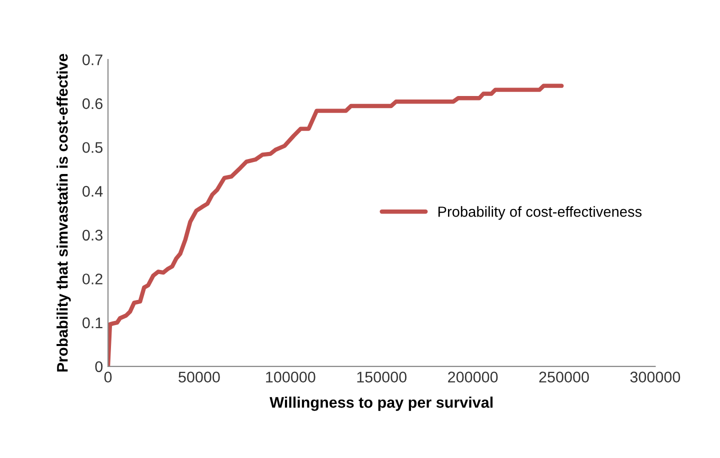  I want to click on x-tick-label: 250000, so click(564, 377).